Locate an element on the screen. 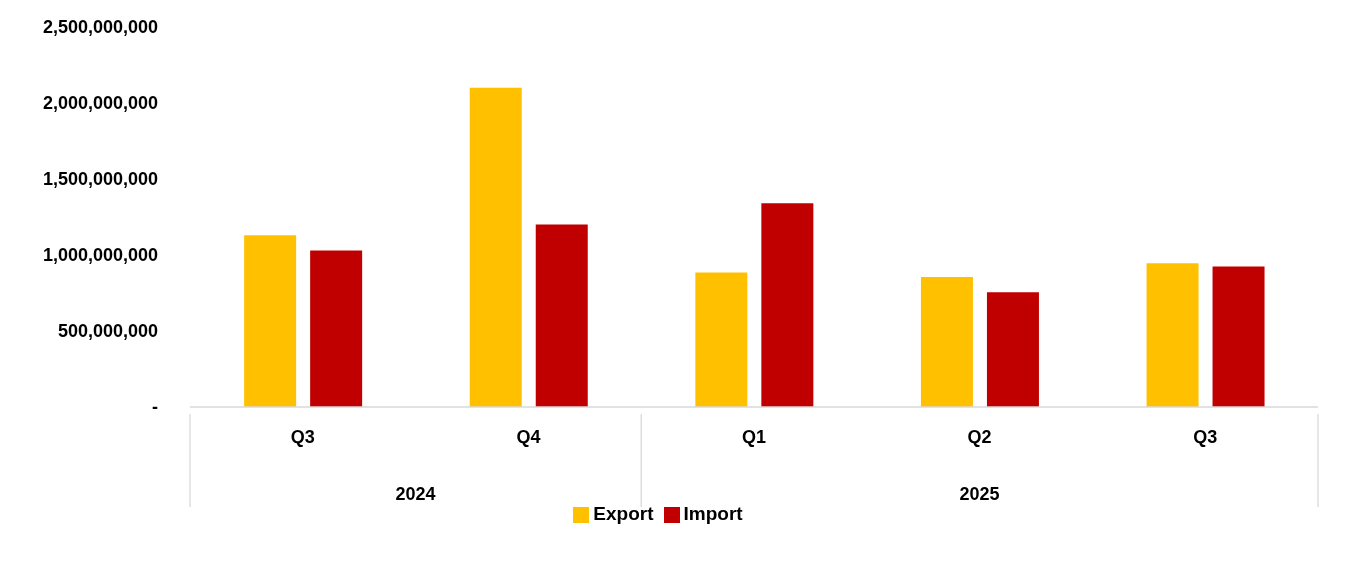 The image size is (1348, 573). text: 2025 is located at coordinates (979, 494).